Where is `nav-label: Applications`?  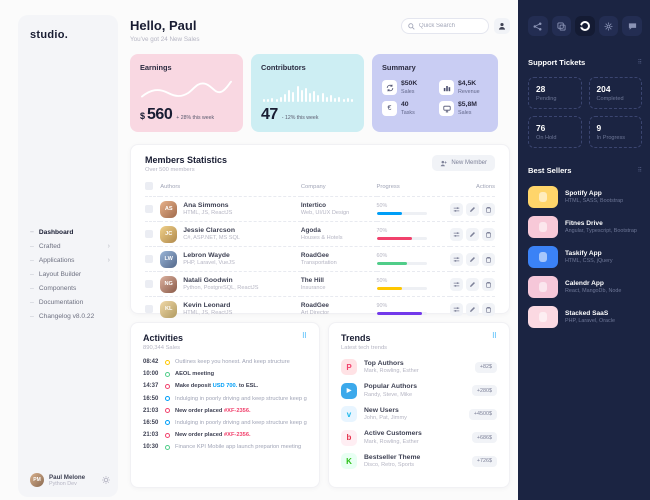
nav-label: Applications is located at coordinates (56, 260).